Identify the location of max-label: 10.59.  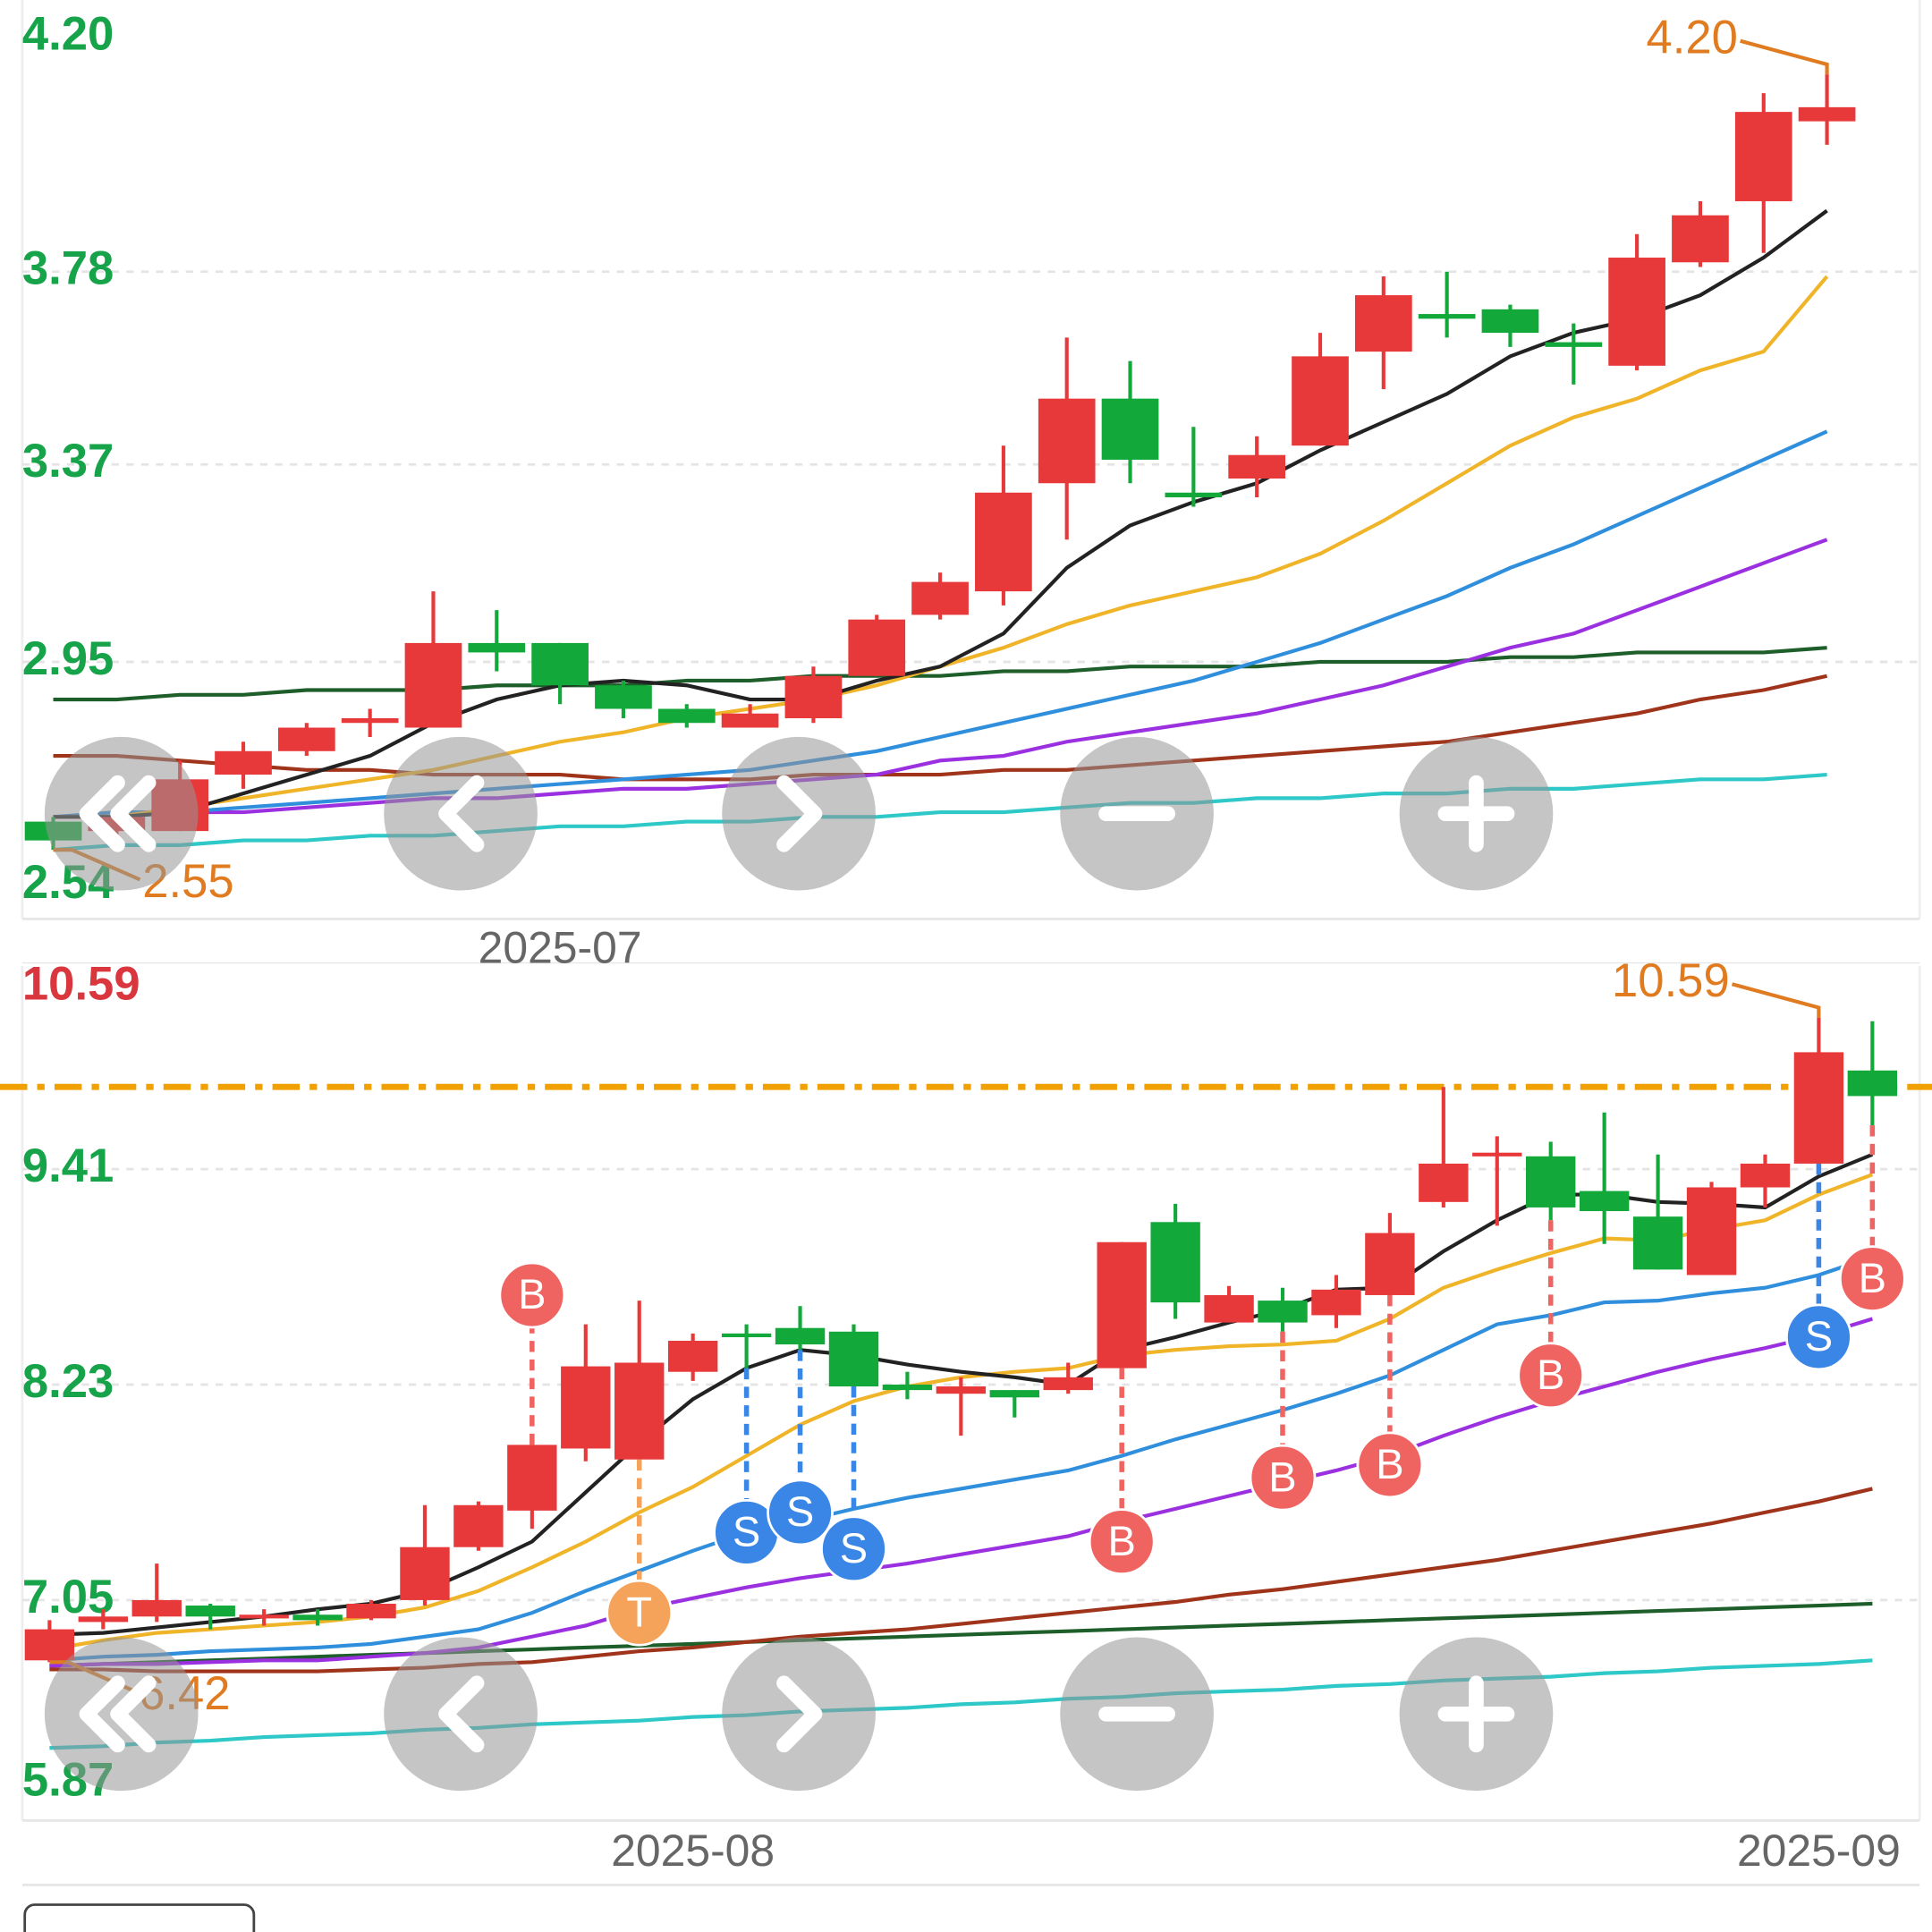
(1671, 980).